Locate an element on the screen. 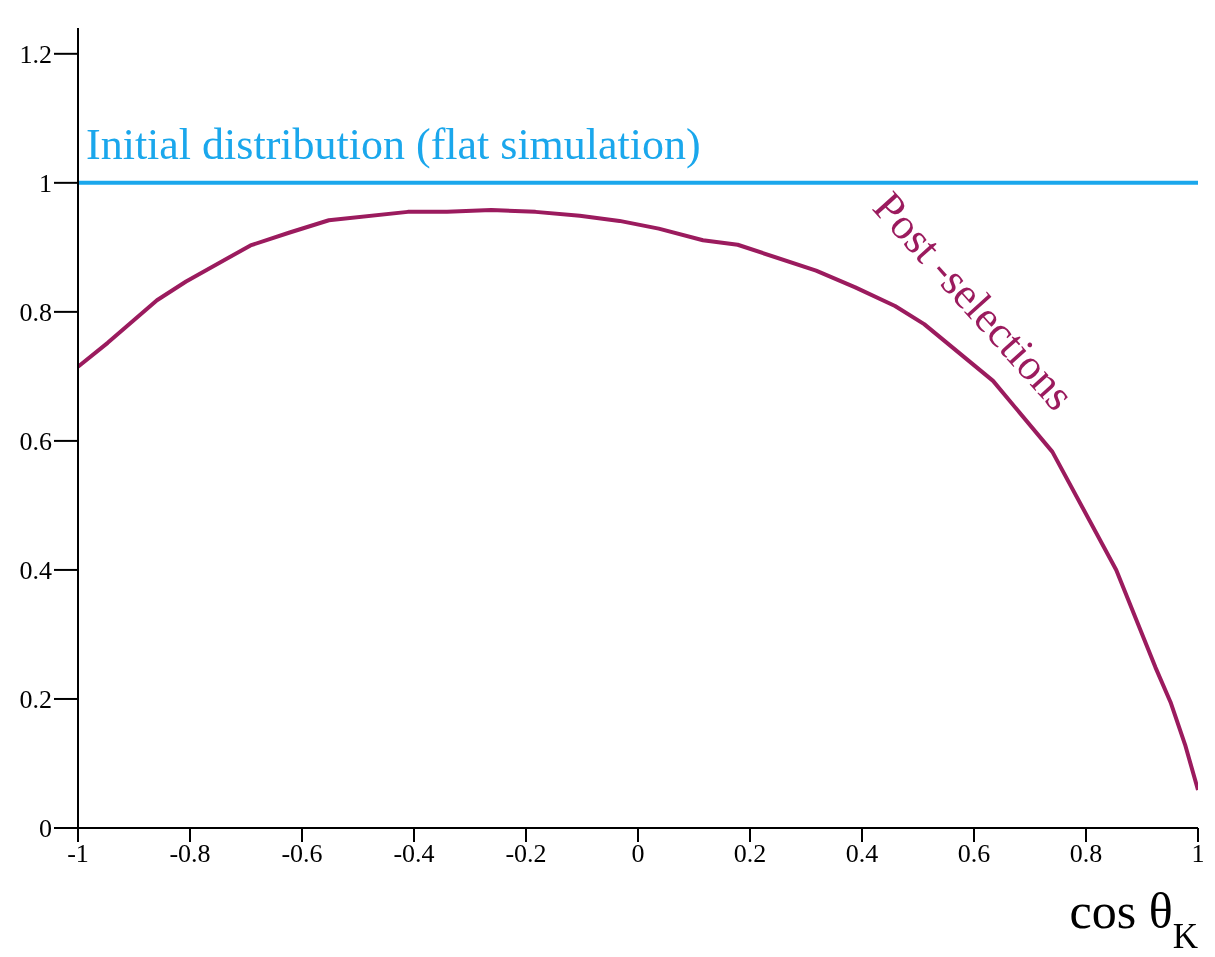  y-tick-label: 0.2 is located at coordinates (35, 700).